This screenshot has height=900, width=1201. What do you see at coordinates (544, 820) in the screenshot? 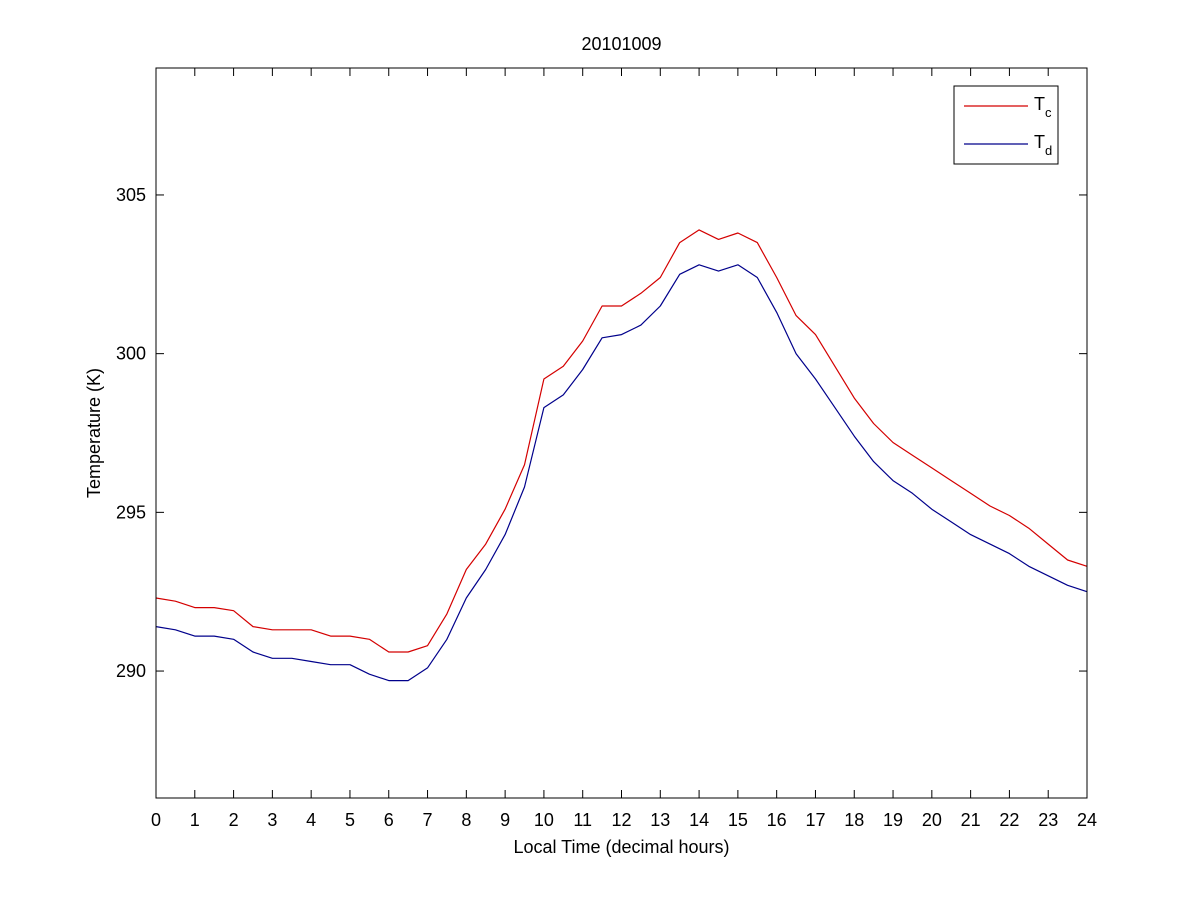
I see `x-tick-label: 10` at bounding box center [544, 820].